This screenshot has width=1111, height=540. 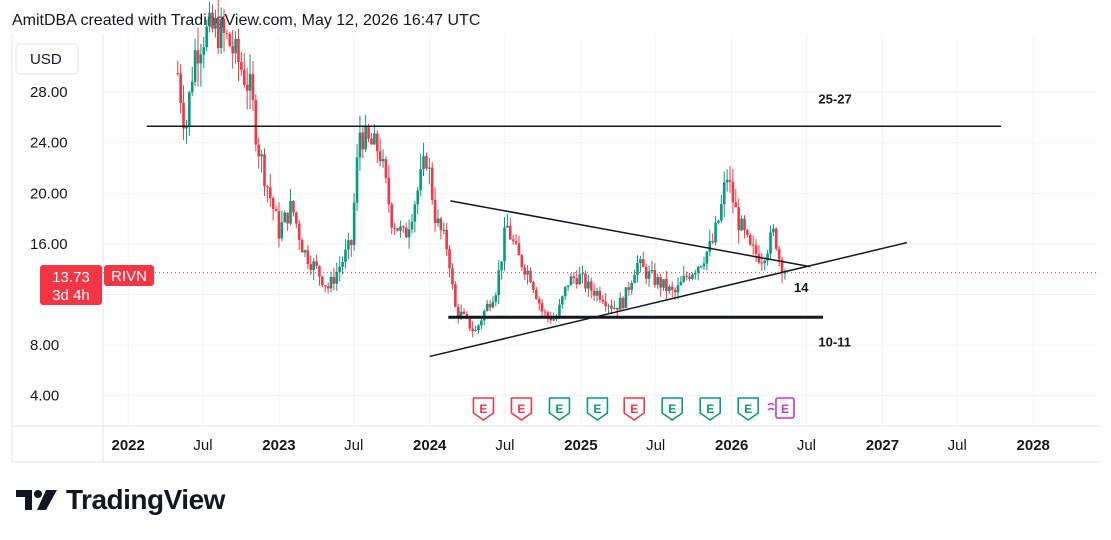 I want to click on countdown-value: 3d 4h, so click(x=71, y=295).